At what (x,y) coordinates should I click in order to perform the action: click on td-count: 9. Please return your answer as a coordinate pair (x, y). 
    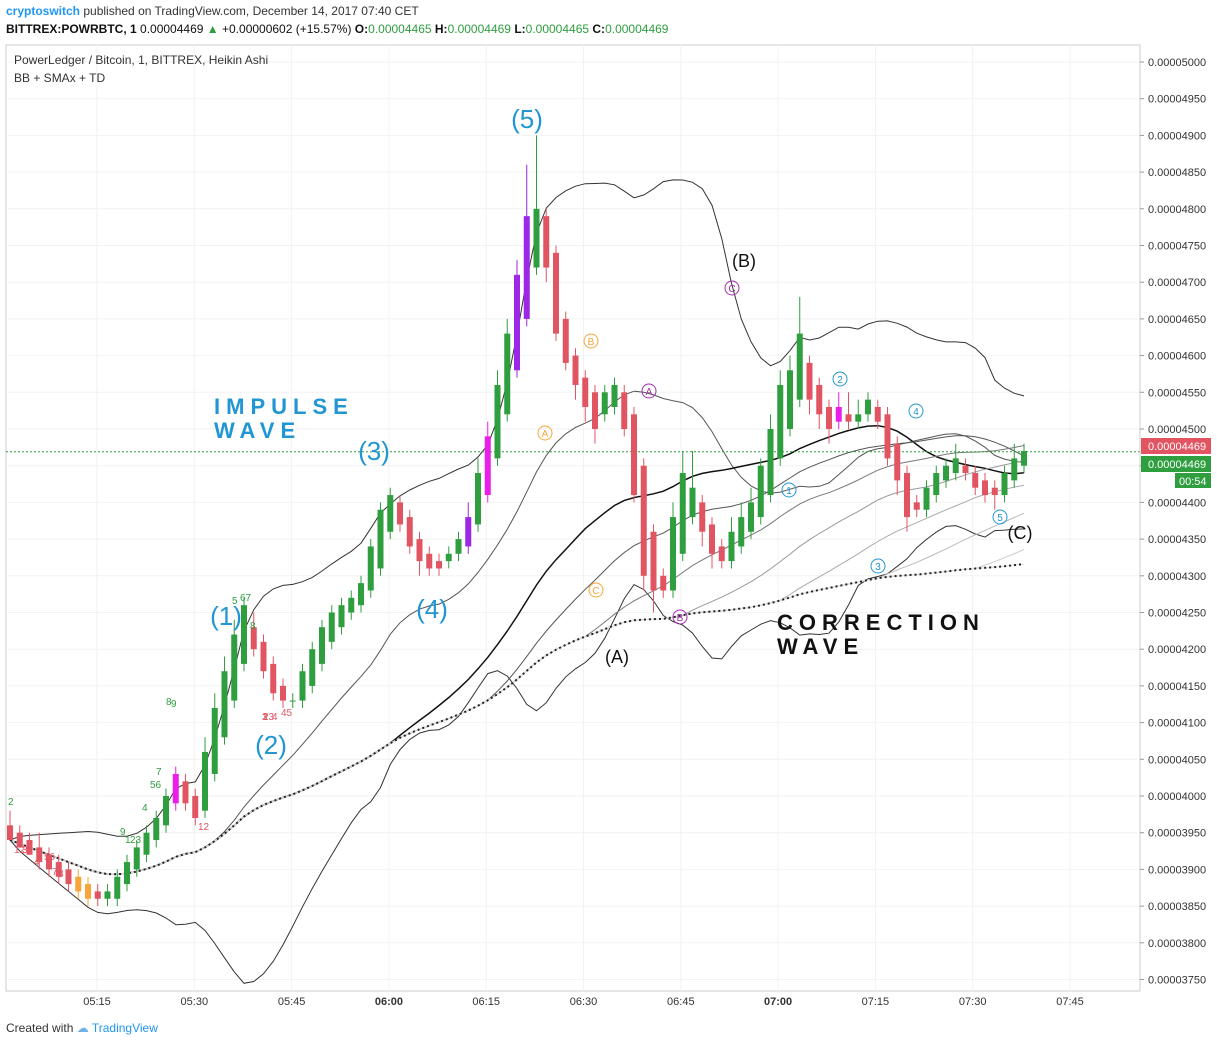
    Looking at the image, I should click on (123, 832).